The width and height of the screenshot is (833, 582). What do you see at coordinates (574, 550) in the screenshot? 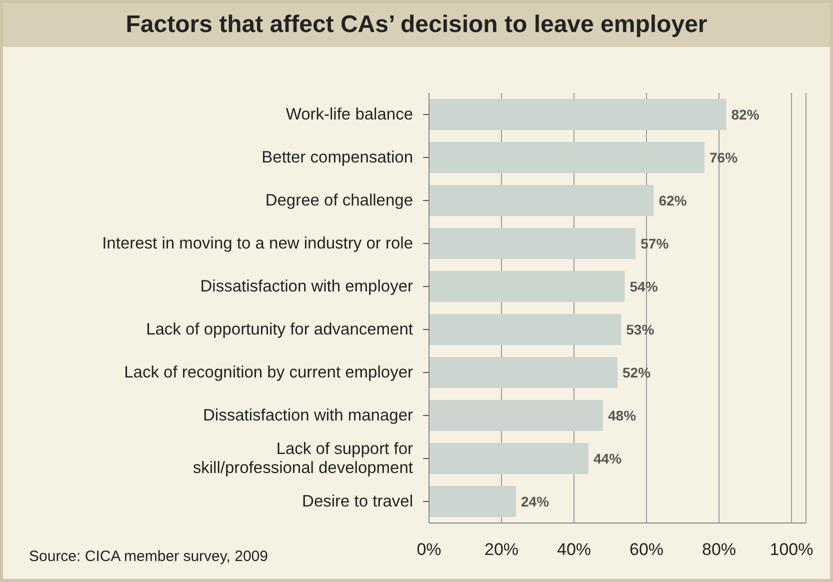
I see `x-tick-label: 40%` at bounding box center [574, 550].